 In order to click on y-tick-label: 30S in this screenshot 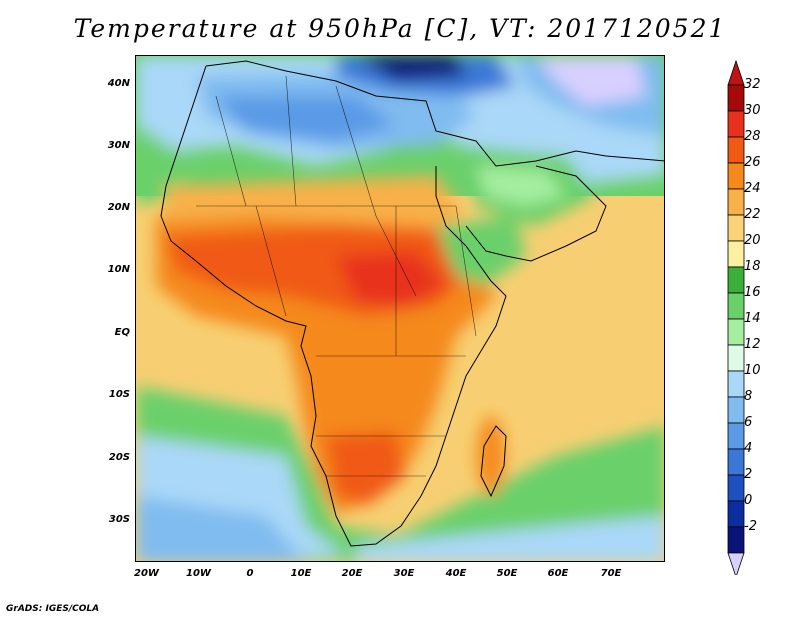, I will do `click(119, 519)`.